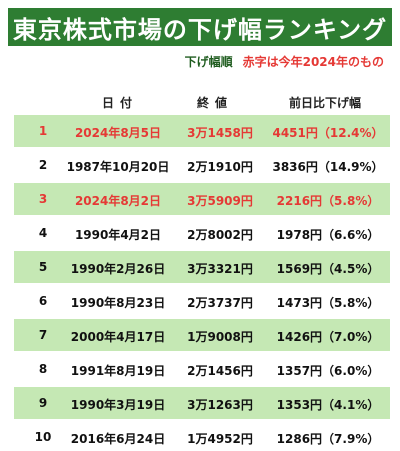 The width and height of the screenshot is (400, 451). Describe the element at coordinates (328, 133) in the screenshot. I see `drop-cell: 4451円（12.4%）` at that location.